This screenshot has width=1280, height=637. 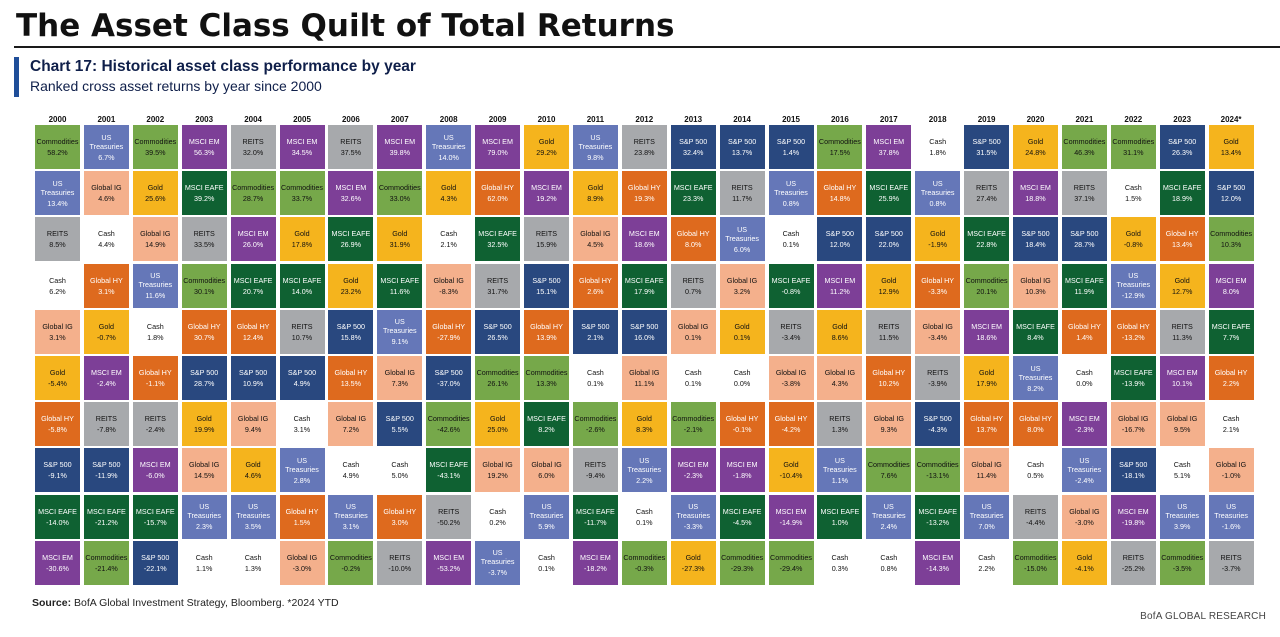 What do you see at coordinates (791, 516) in the screenshot?
I see `quilt-cell: MSCI EM -14.9%` at bounding box center [791, 516].